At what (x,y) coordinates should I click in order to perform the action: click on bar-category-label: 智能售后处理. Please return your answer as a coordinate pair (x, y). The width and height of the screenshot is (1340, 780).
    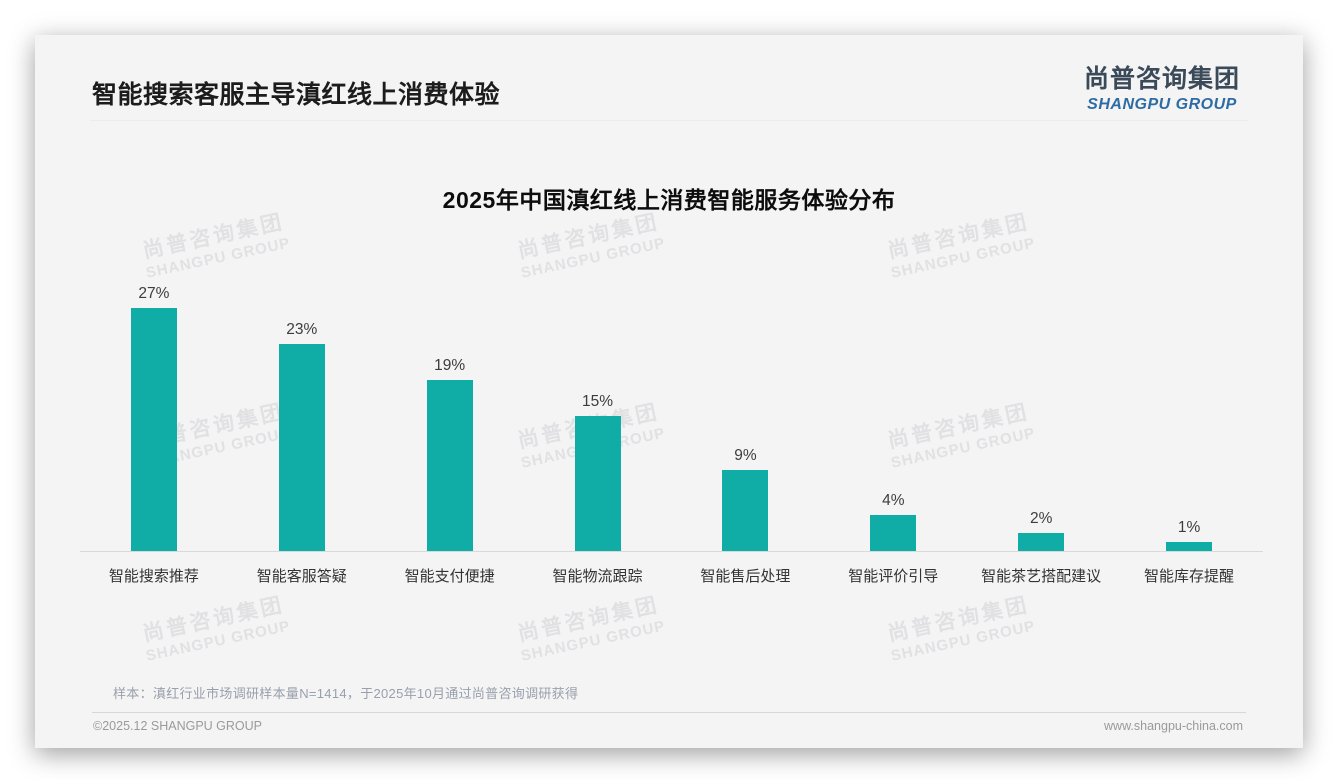
    Looking at the image, I should click on (745, 576).